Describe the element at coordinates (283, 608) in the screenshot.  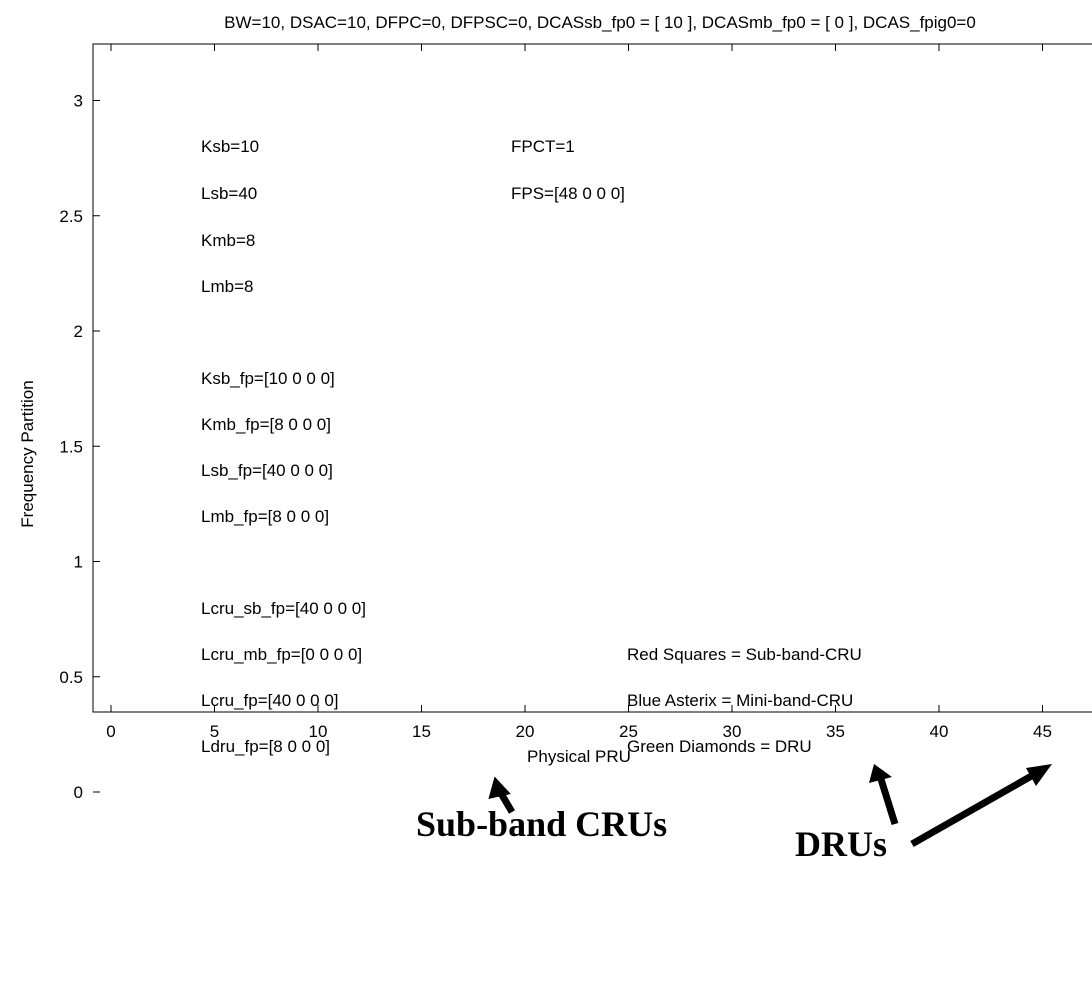
I see `annotation-left: Lcru_sb_fp=[40 0 0 0]` at that location.